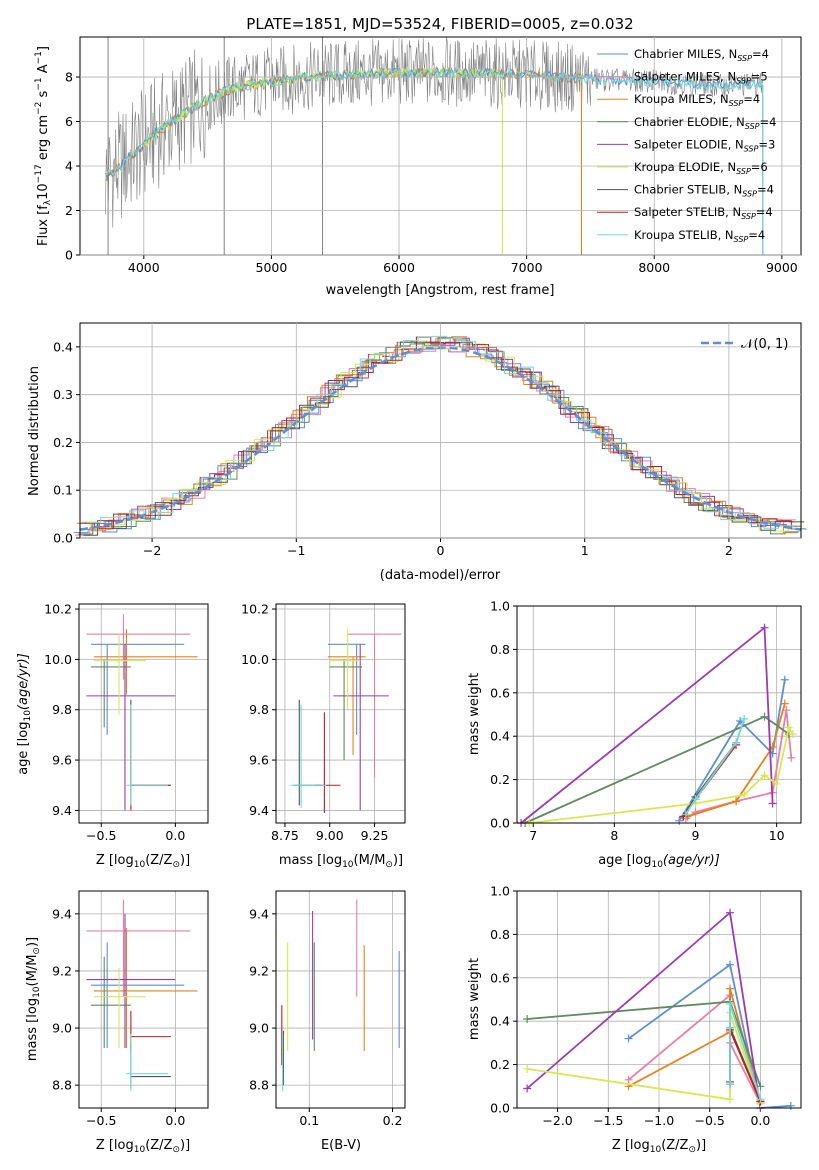  I want to click on y-tick-label: 9.8, so click(62, 709).